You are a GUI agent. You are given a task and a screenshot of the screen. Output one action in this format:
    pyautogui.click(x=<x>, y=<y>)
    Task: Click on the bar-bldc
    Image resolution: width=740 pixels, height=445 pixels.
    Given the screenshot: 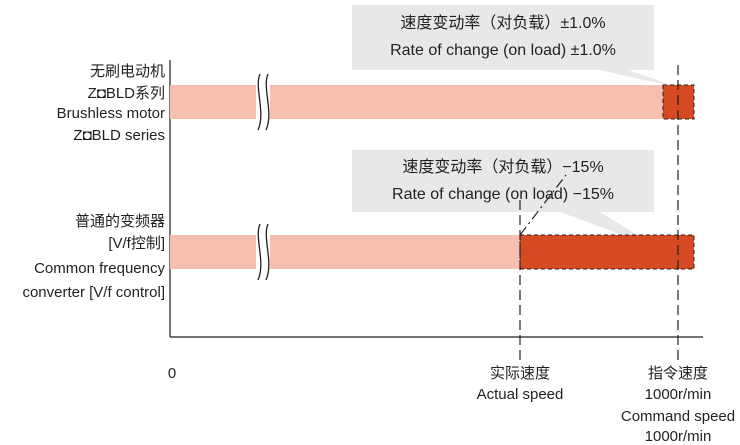 What is the action you would take?
    pyautogui.click(x=416, y=102)
    